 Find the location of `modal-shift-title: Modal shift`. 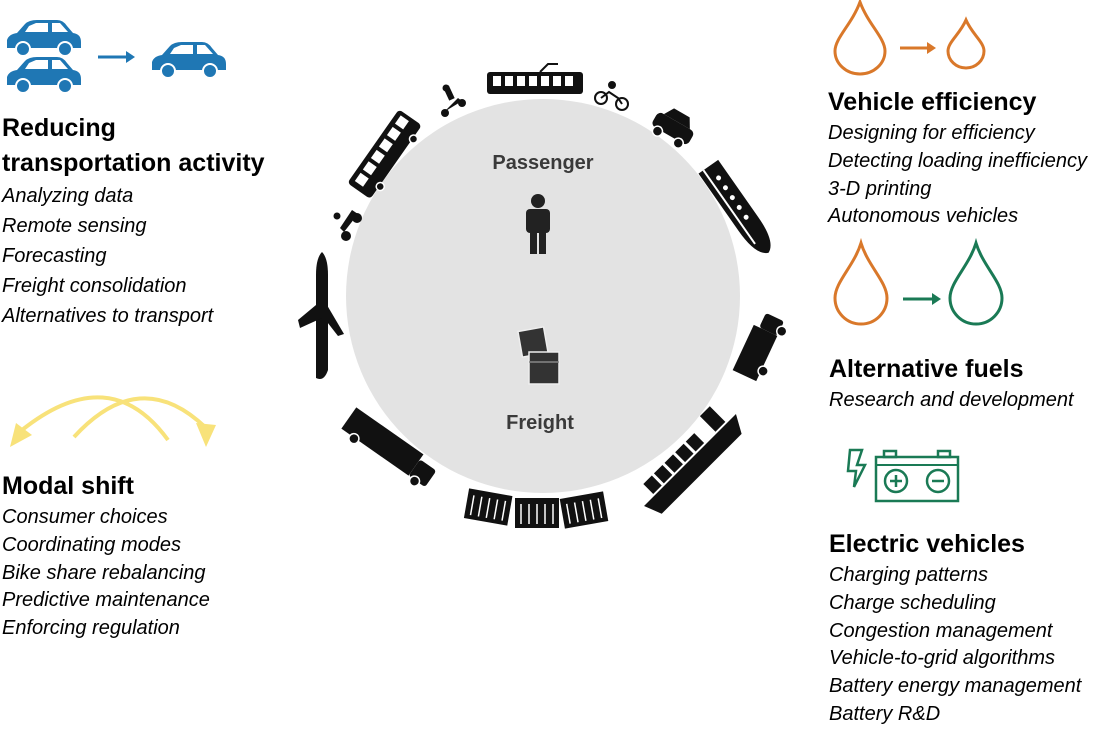

modal-shift-title: Modal shift is located at coordinates (68, 486).